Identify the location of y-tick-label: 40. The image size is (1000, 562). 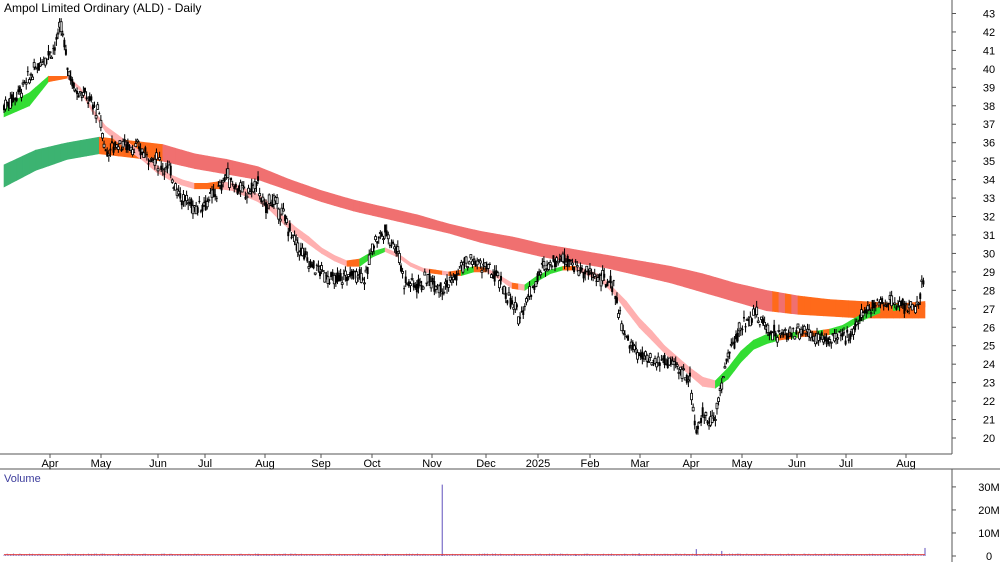
(989, 70).